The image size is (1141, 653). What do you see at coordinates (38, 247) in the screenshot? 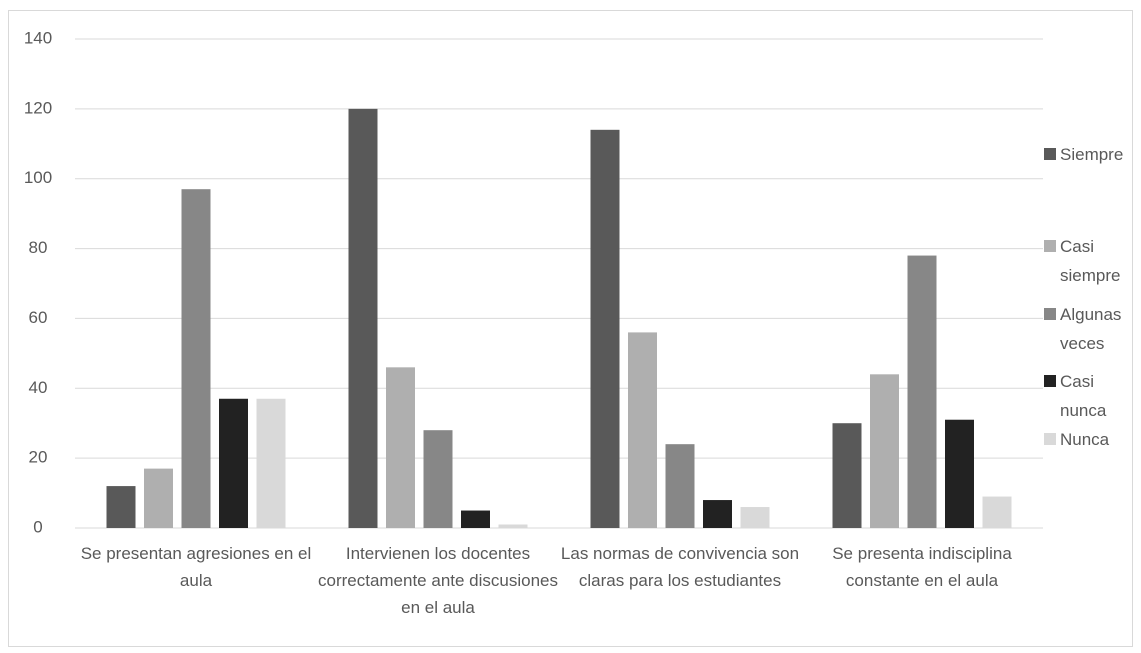
I see `y-tick-label: 80` at bounding box center [38, 247].